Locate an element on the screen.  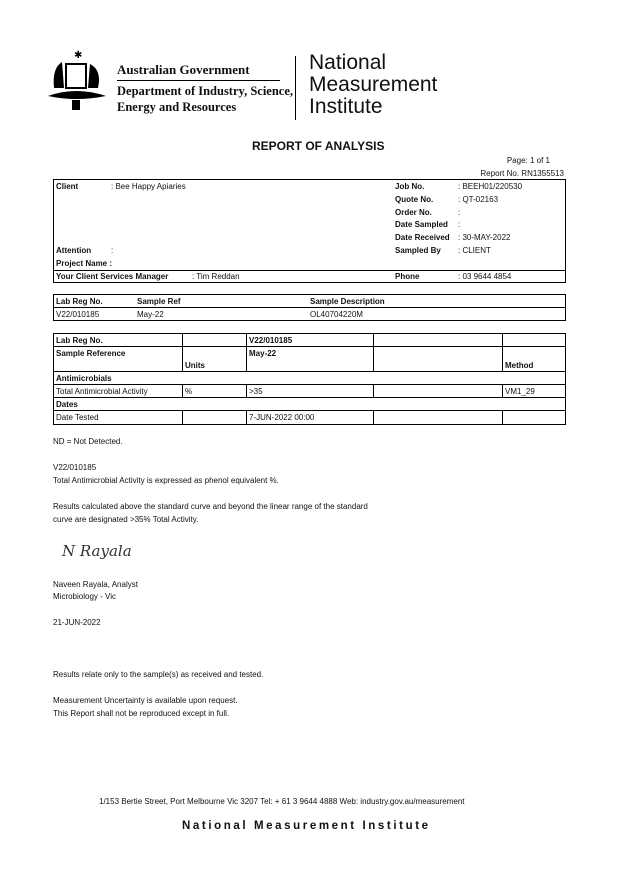
col-header: Lab Reg No. is located at coordinates (79, 301).